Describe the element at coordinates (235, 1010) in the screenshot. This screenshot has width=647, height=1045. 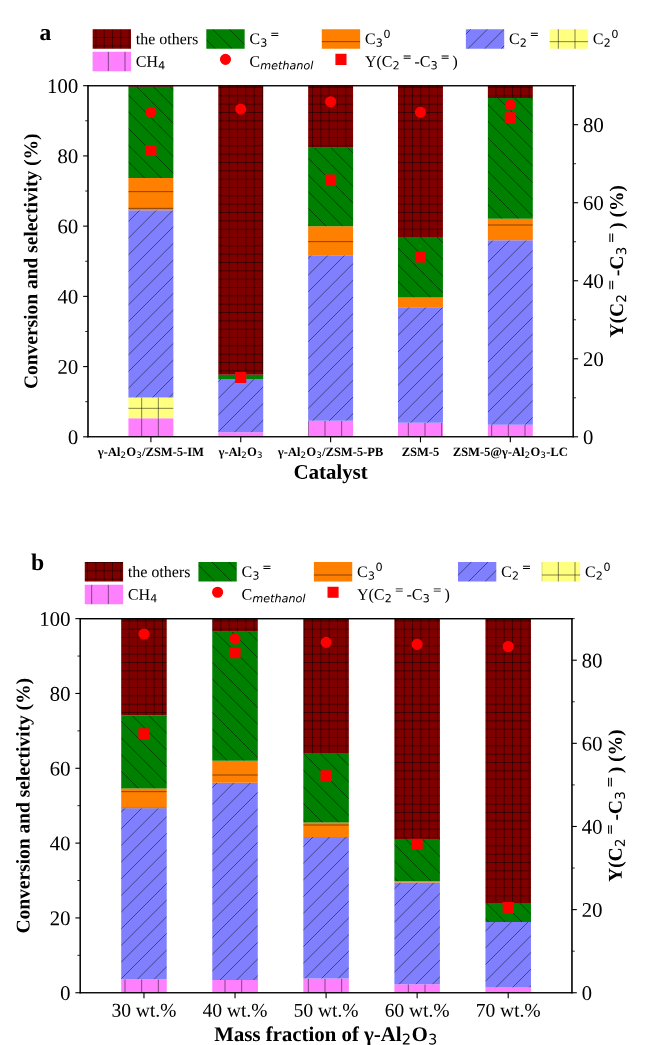
I see `x-tick-label: 40 wt.%` at that location.